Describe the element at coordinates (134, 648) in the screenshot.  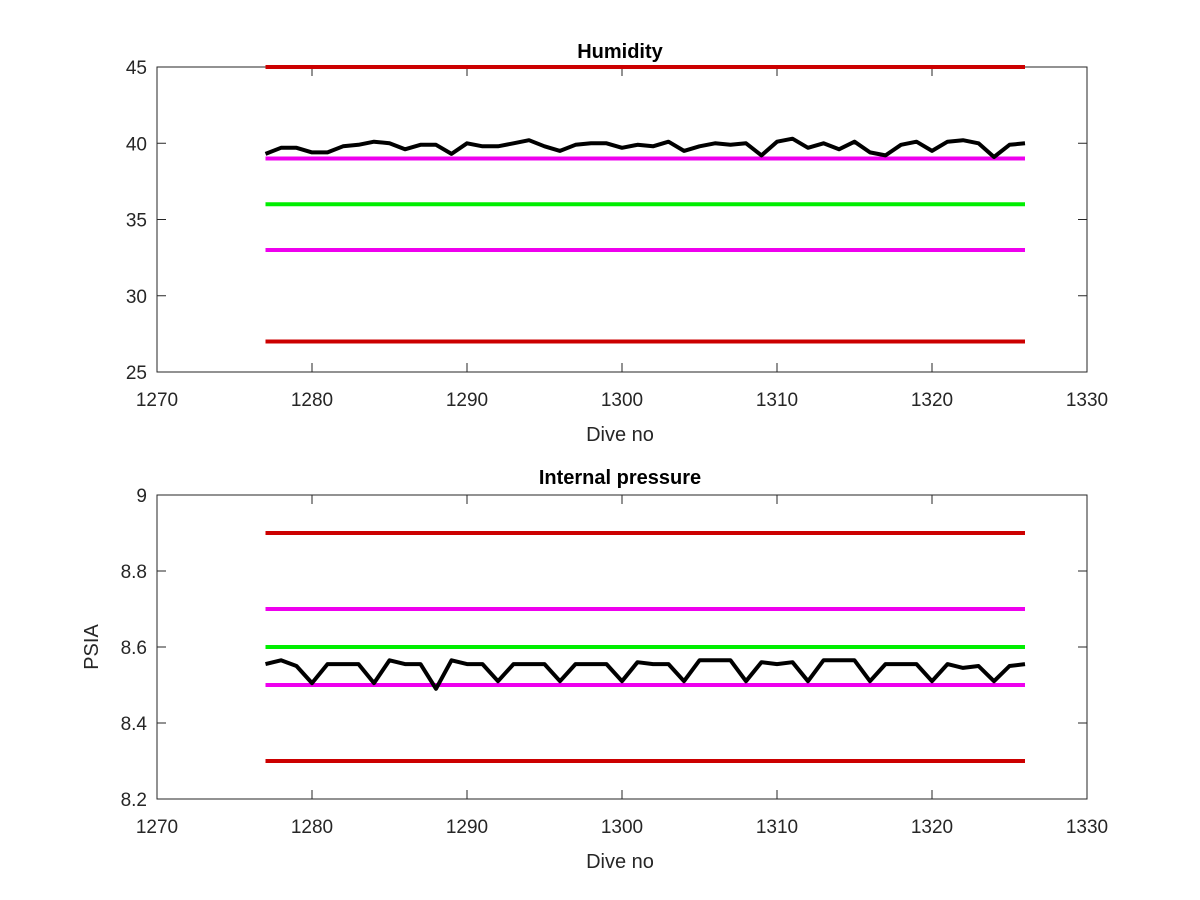
I see `y-tick-label: 8.6` at that location.